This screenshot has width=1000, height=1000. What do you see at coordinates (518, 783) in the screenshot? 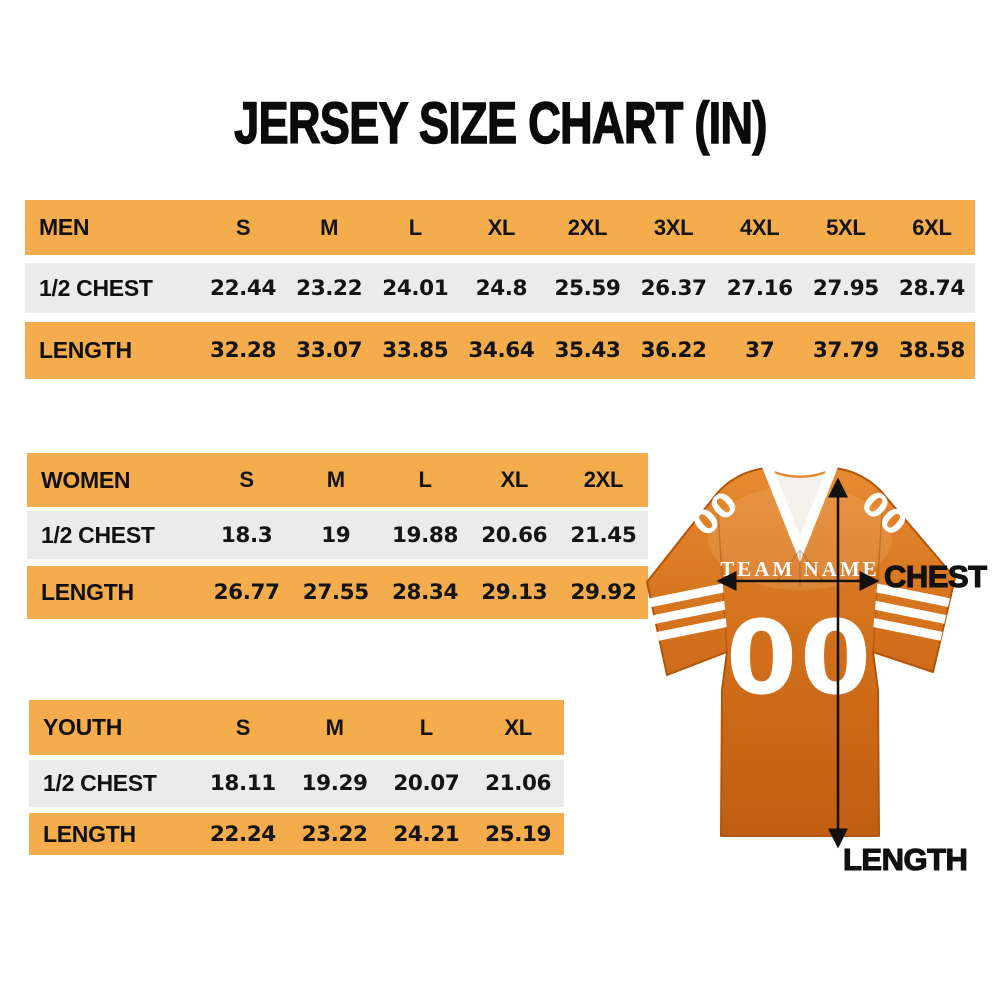
I see `value-cell: 21.06` at bounding box center [518, 783].